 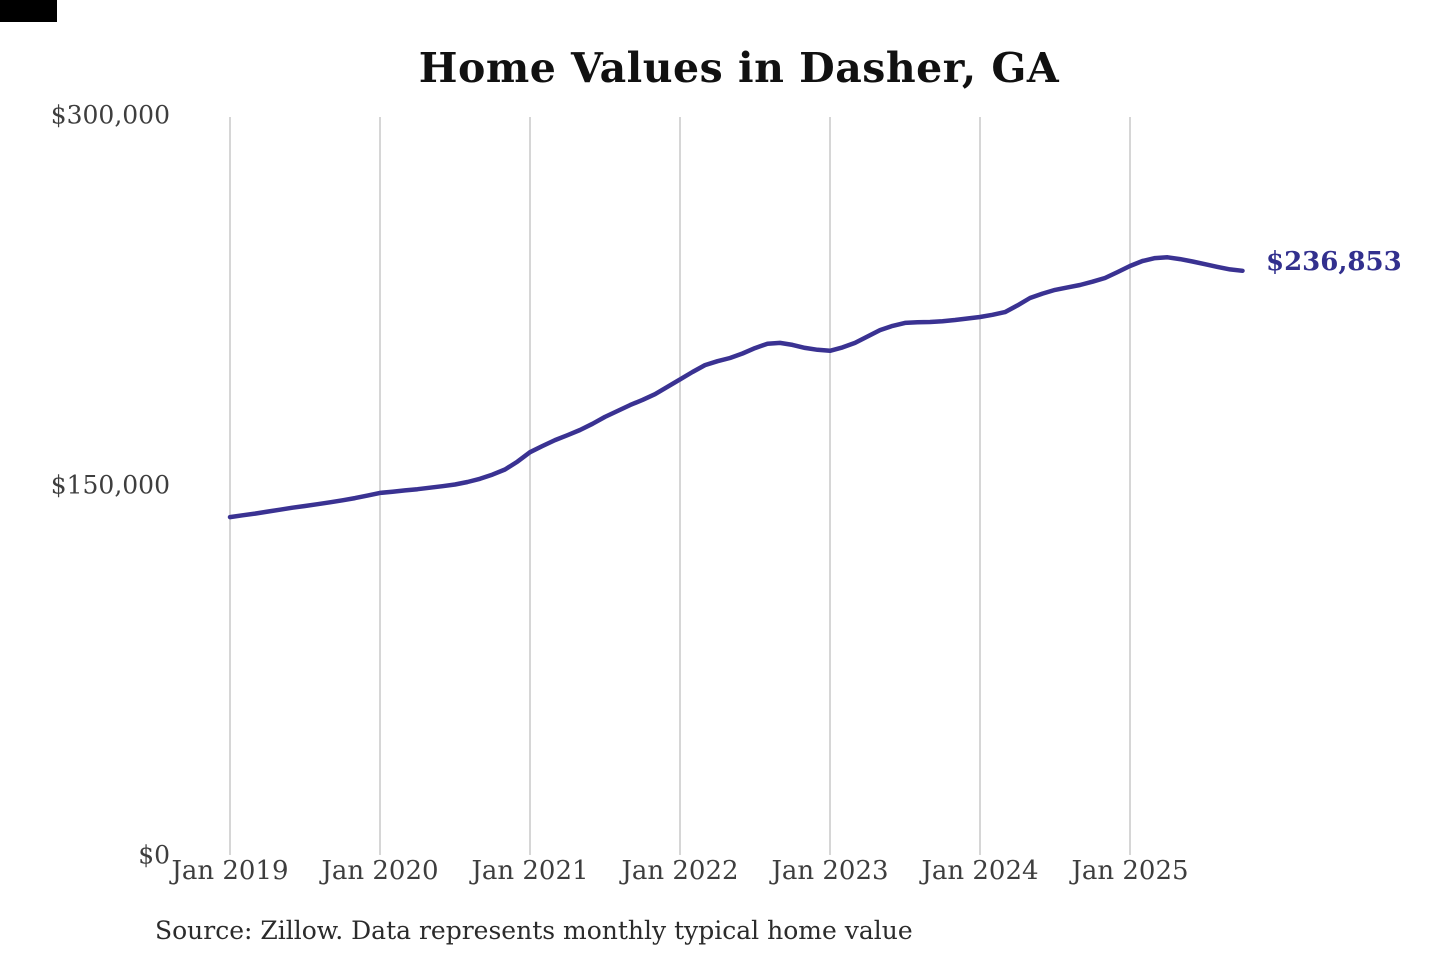 What do you see at coordinates (154, 855) in the screenshot?
I see `y-tick-label-0: $0` at bounding box center [154, 855].